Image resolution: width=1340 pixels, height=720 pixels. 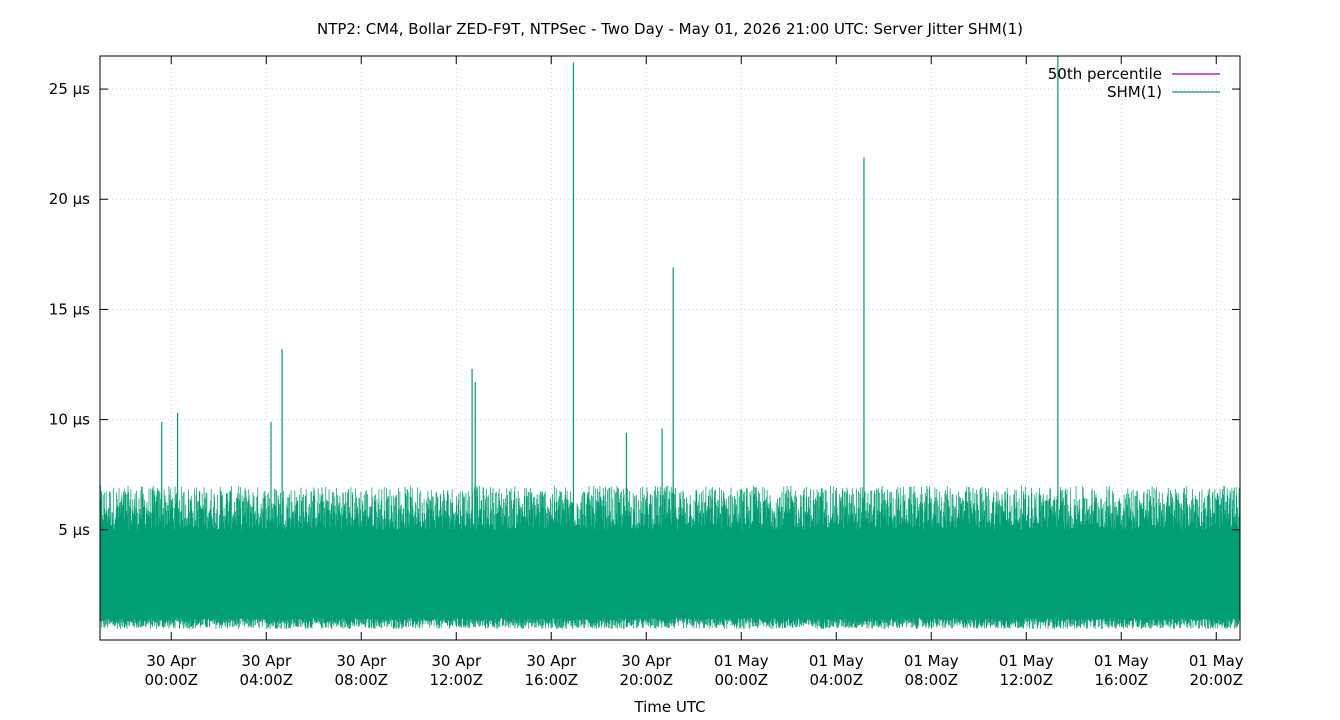 What do you see at coordinates (670, 574) in the screenshot?
I see `series-band-shm1` at bounding box center [670, 574].